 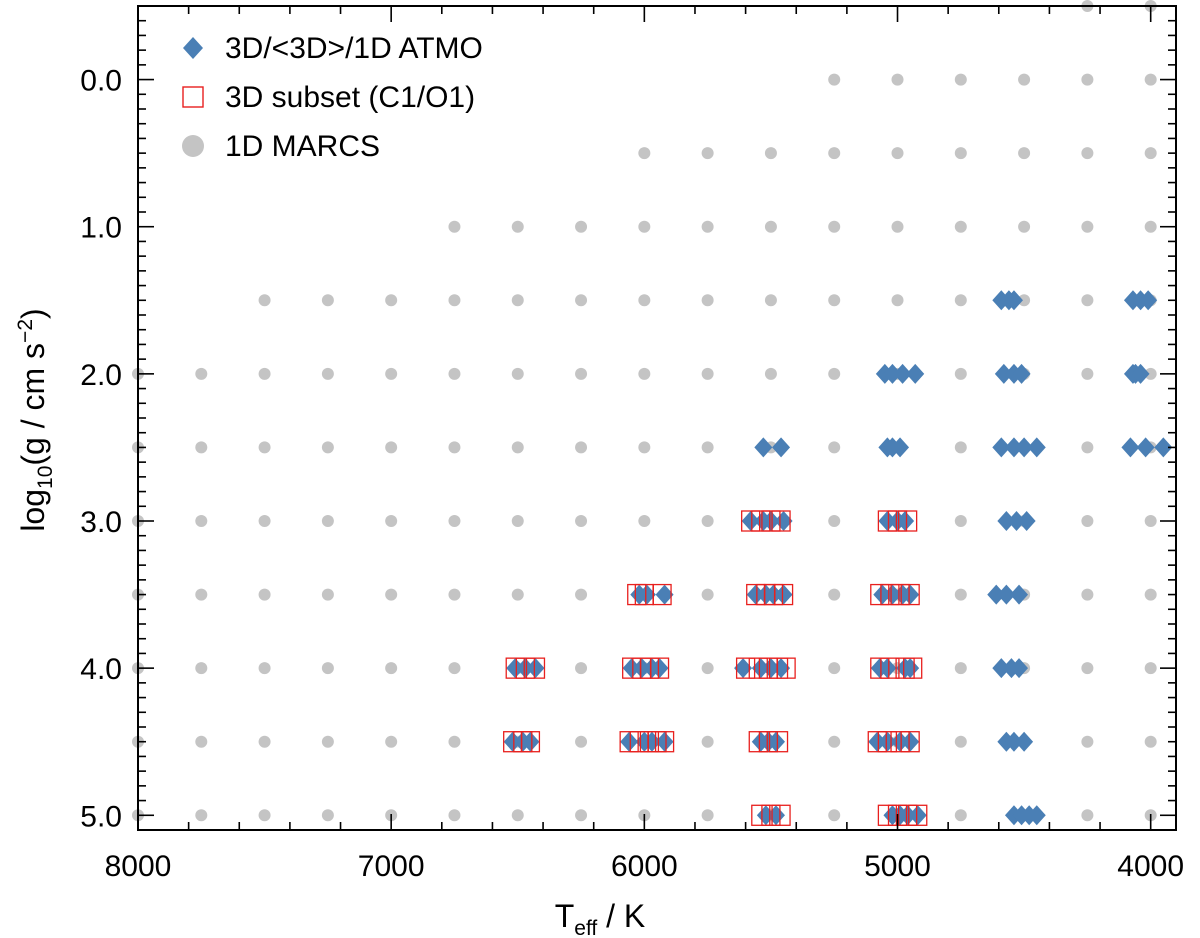 I want to click on x-axis-label-main: T, so click(x=565, y=916).